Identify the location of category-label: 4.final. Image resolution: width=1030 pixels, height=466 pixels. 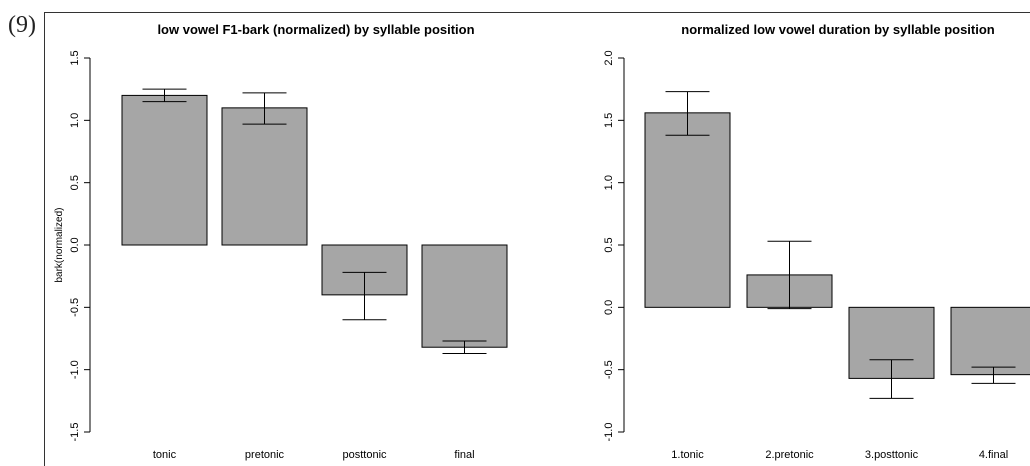
(993, 455).